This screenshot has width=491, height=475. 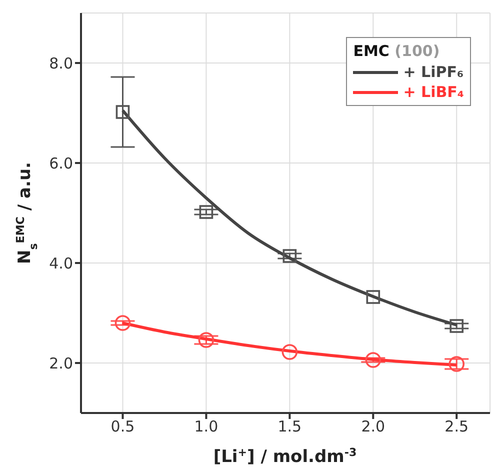 I want to click on x-tick-label: 2.5, so click(x=456, y=427).